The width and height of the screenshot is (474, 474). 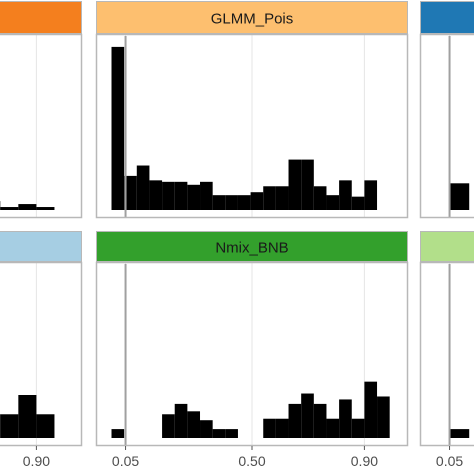 I want to click on facet-panel-r2c1, so click(x=41, y=339).